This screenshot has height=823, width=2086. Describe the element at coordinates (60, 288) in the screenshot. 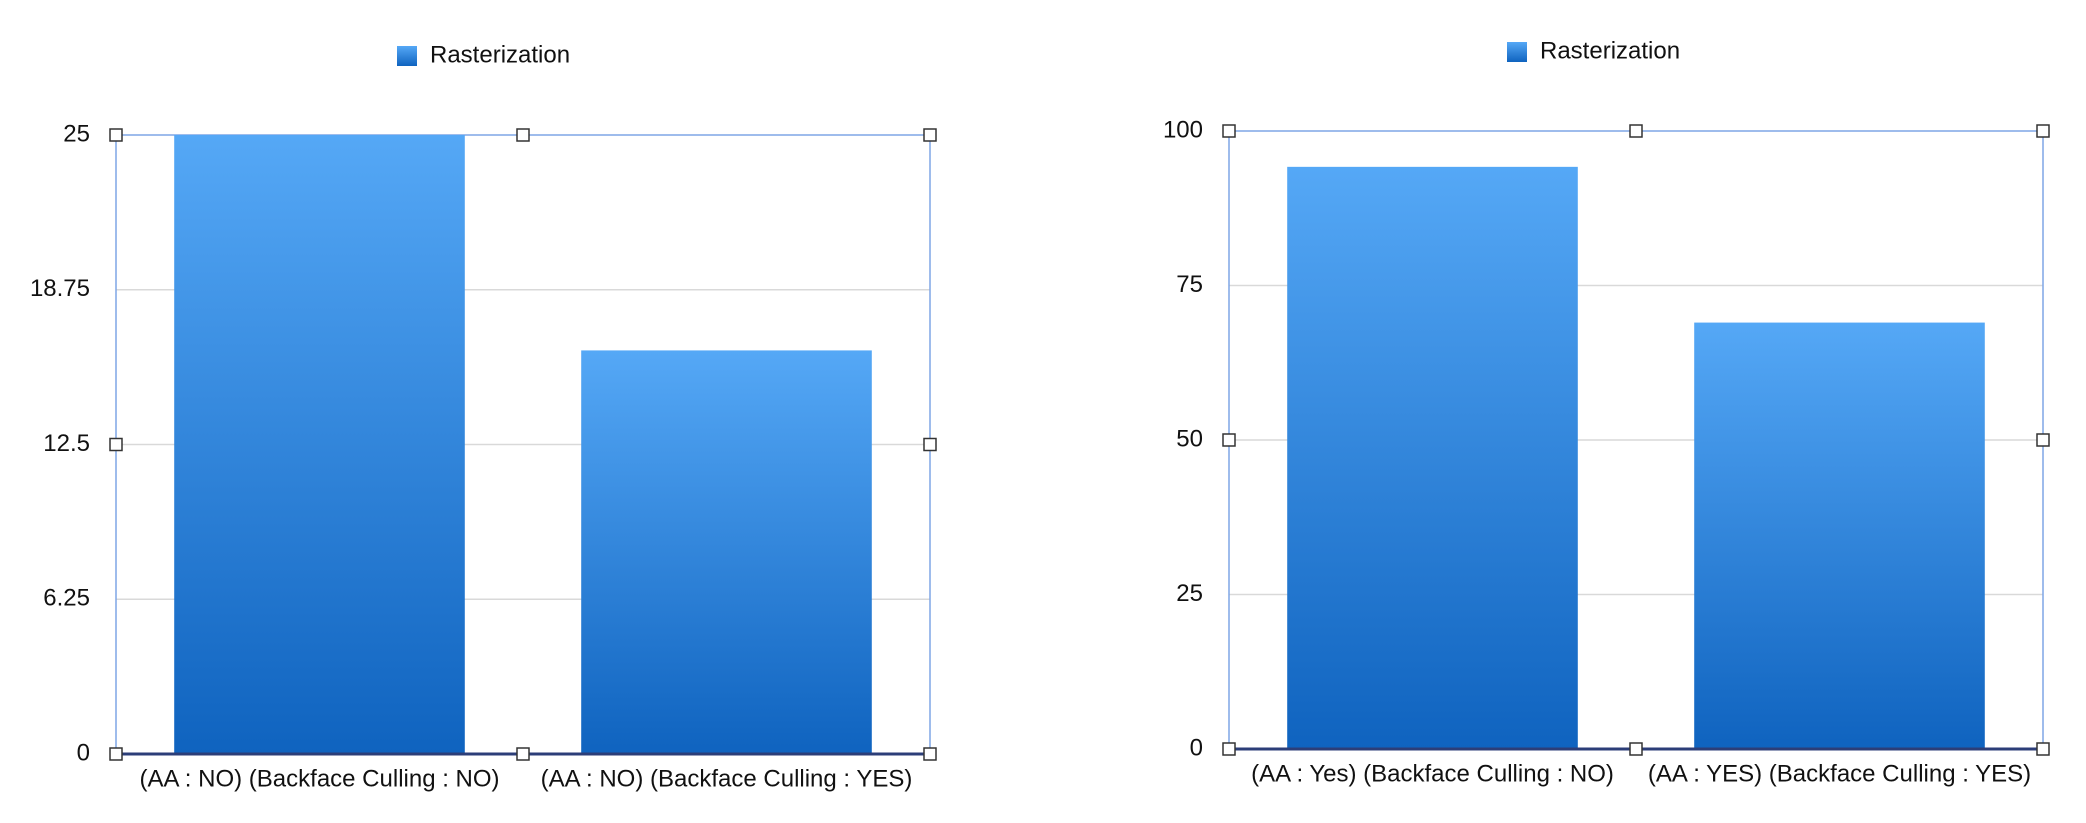

I see `y-tick-label: 18.75` at that location.